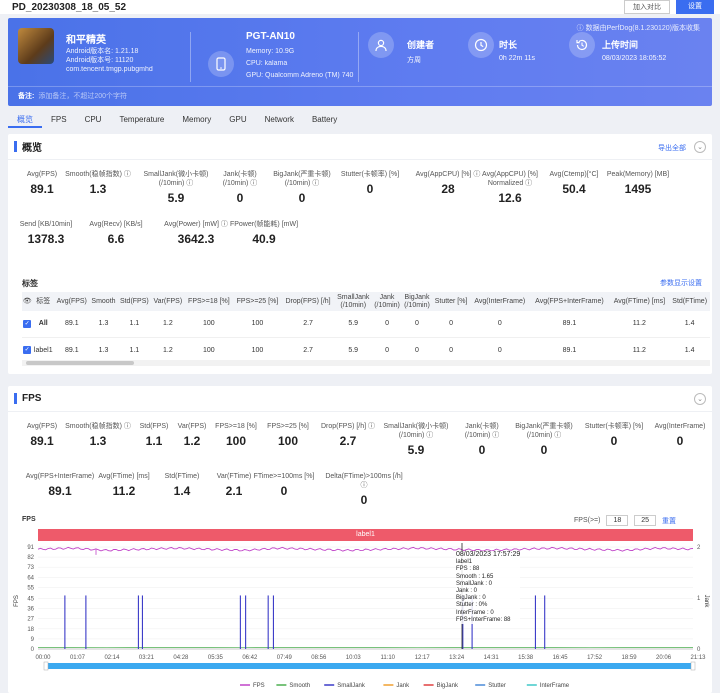 The image size is (720, 693). I want to click on threshold-input-1: 18, so click(617, 520).